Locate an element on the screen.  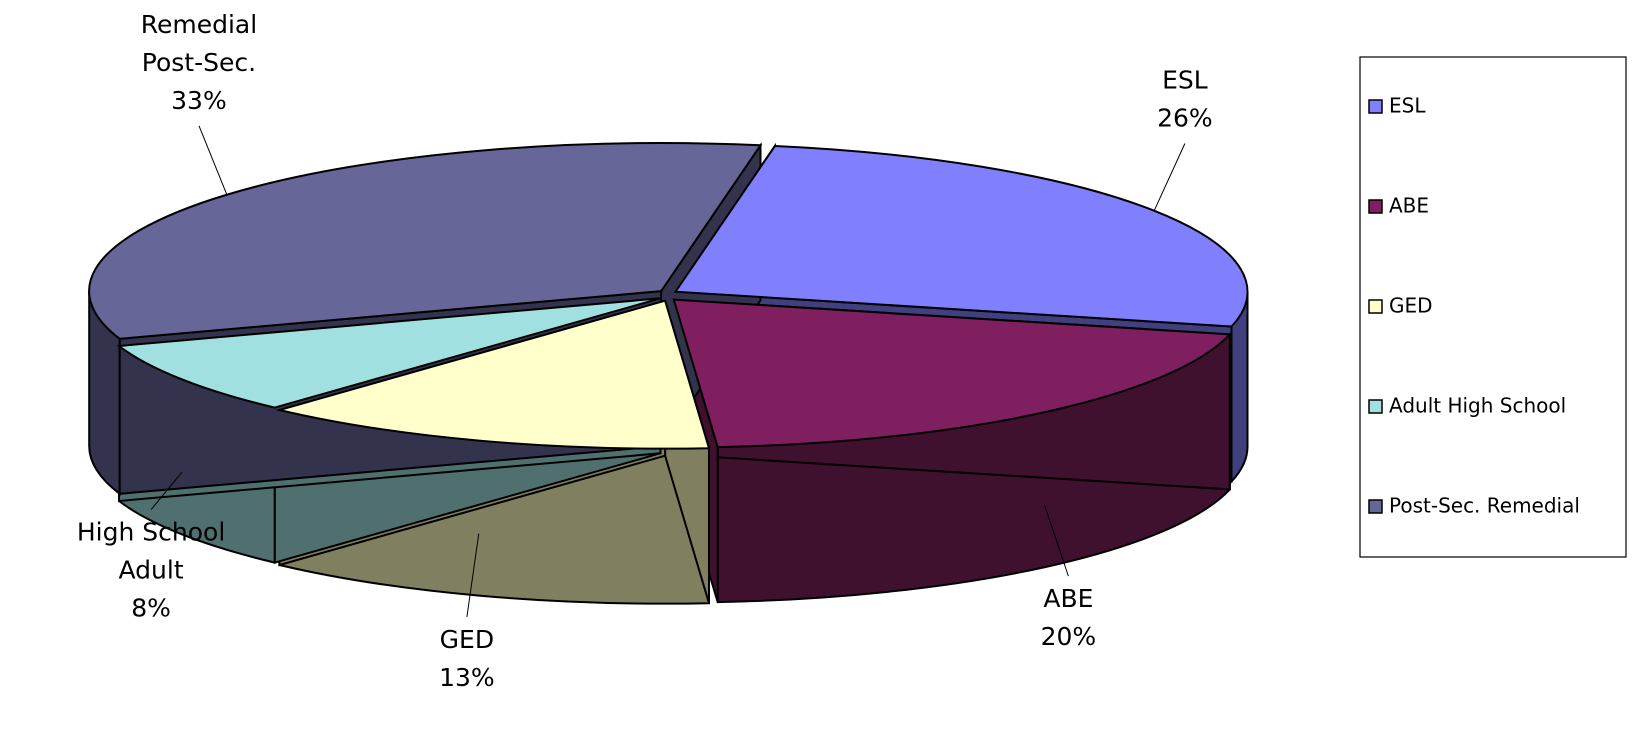
data-label-name: Adult is located at coordinates (151, 570).